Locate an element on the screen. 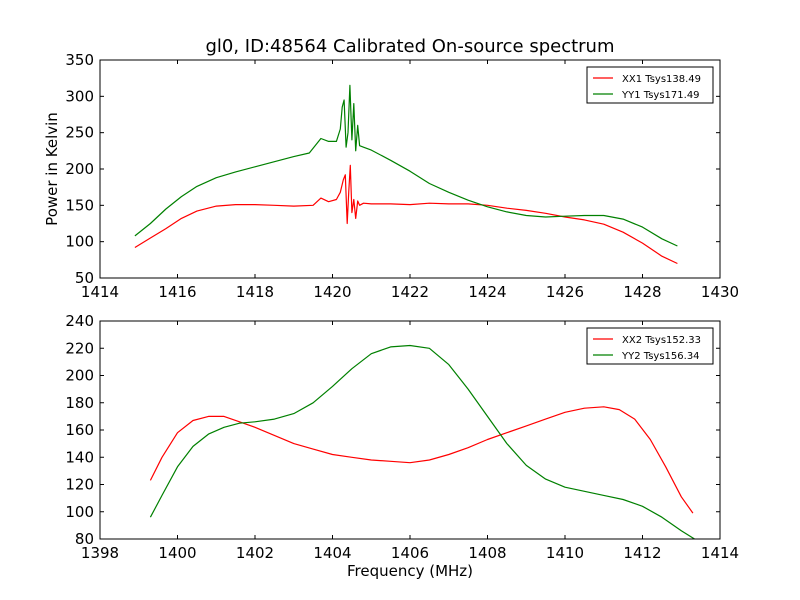 The image size is (800, 600). legend: XX2 Tsys152.33 YY2 Tsys156.34 is located at coordinates (650, 346).